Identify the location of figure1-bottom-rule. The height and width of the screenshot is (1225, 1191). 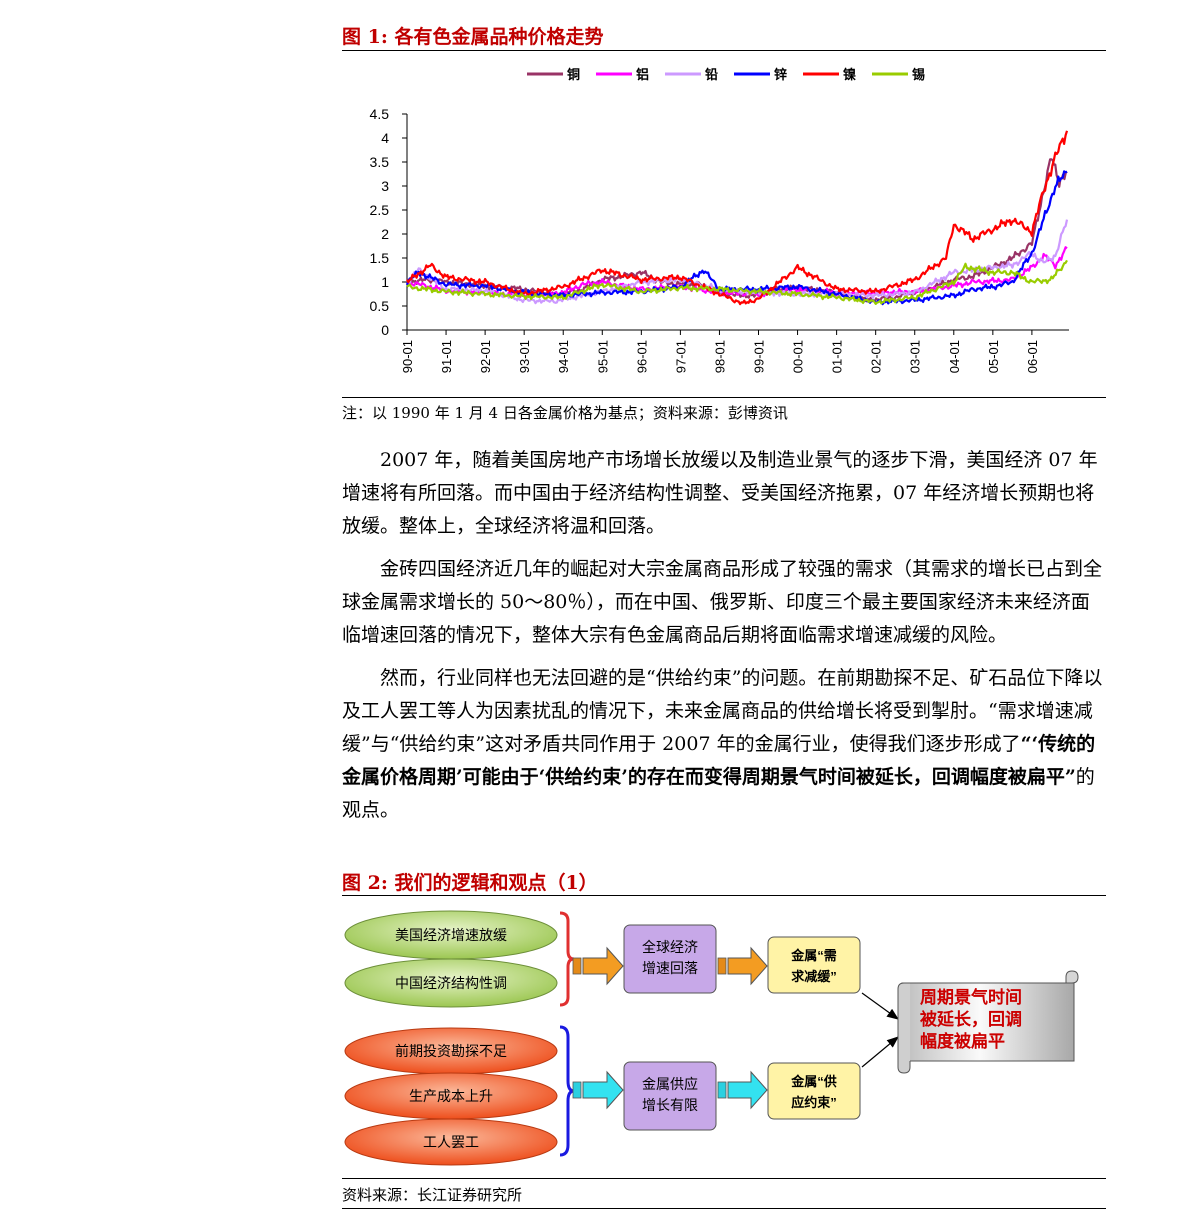
(724, 397).